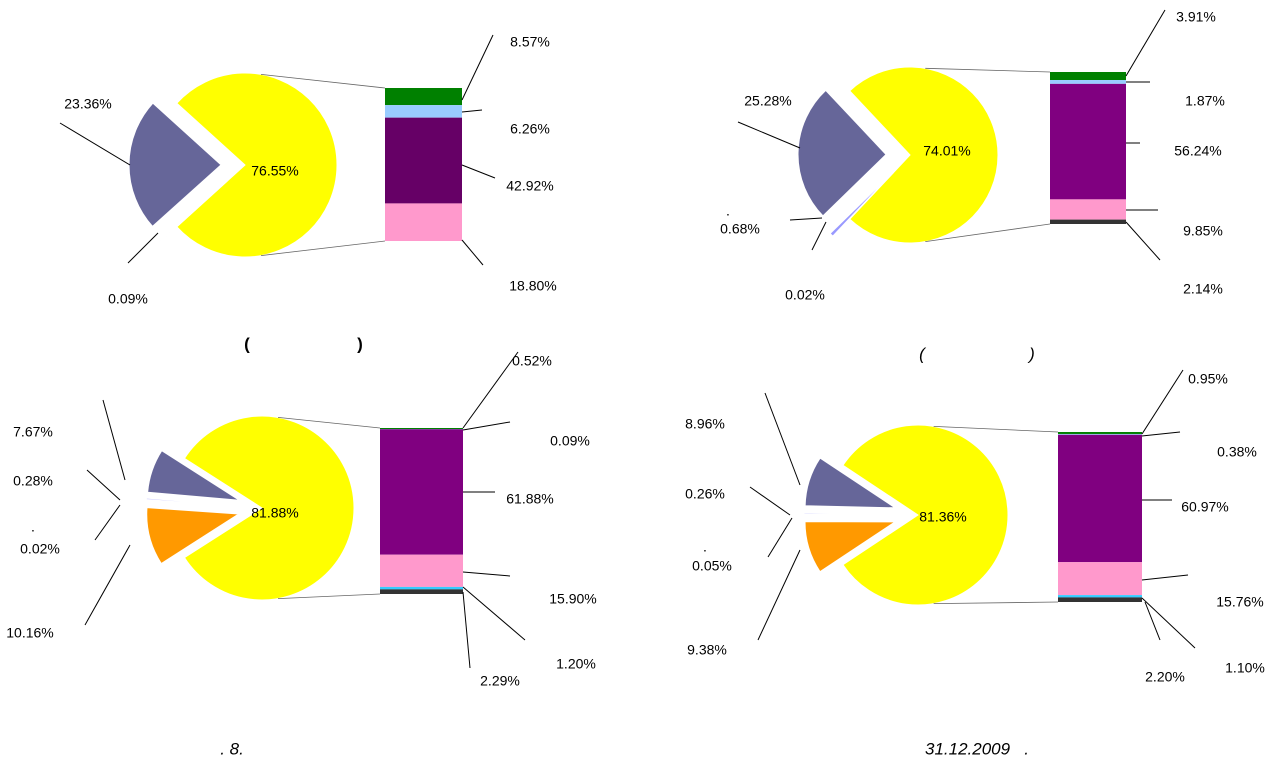  What do you see at coordinates (740, 229) in the screenshot?
I see `pie-label: 0.68%` at bounding box center [740, 229].